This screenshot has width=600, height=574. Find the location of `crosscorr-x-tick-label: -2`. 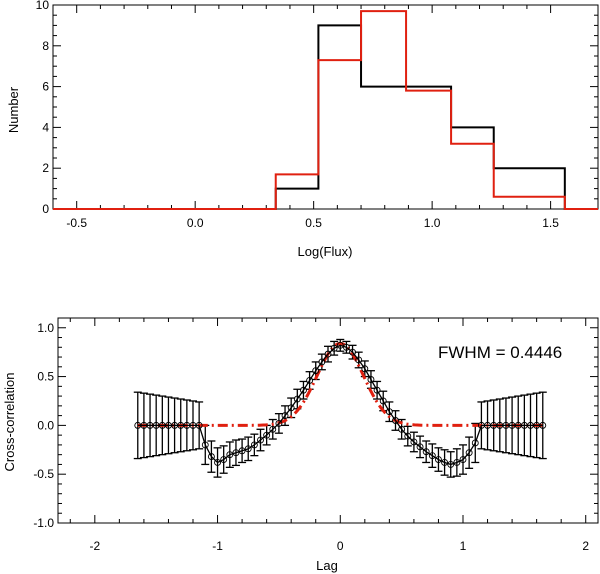

crosscorr-x-tick-label: -2 is located at coordinates (94, 546).